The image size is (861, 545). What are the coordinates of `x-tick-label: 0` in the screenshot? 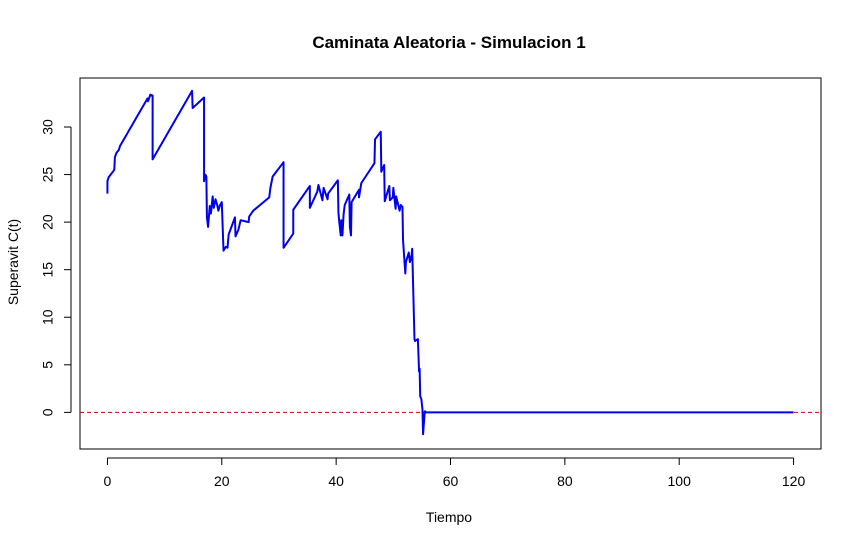 It's located at (108, 481).